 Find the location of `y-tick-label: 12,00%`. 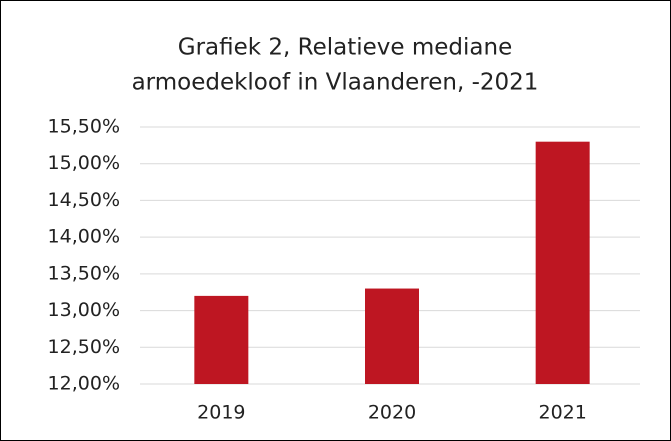

y-tick-label: 12,00% is located at coordinates (84, 384).